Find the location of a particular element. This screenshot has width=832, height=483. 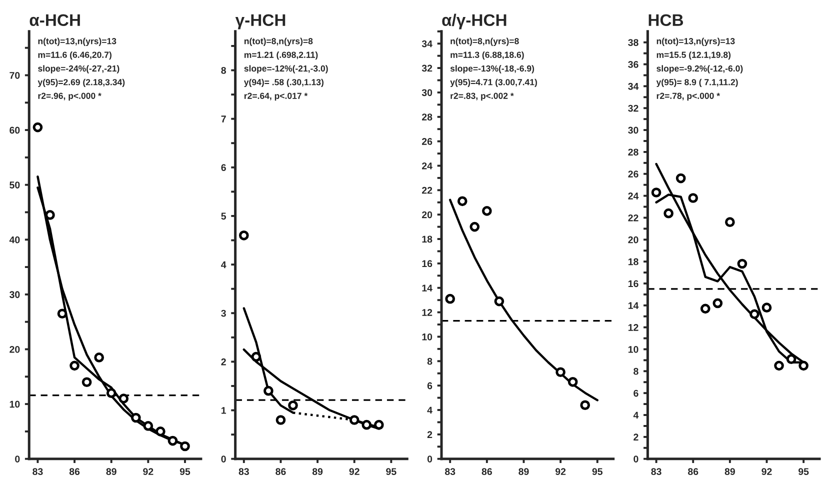

y-tick-label: 36 is located at coordinates (633, 64).